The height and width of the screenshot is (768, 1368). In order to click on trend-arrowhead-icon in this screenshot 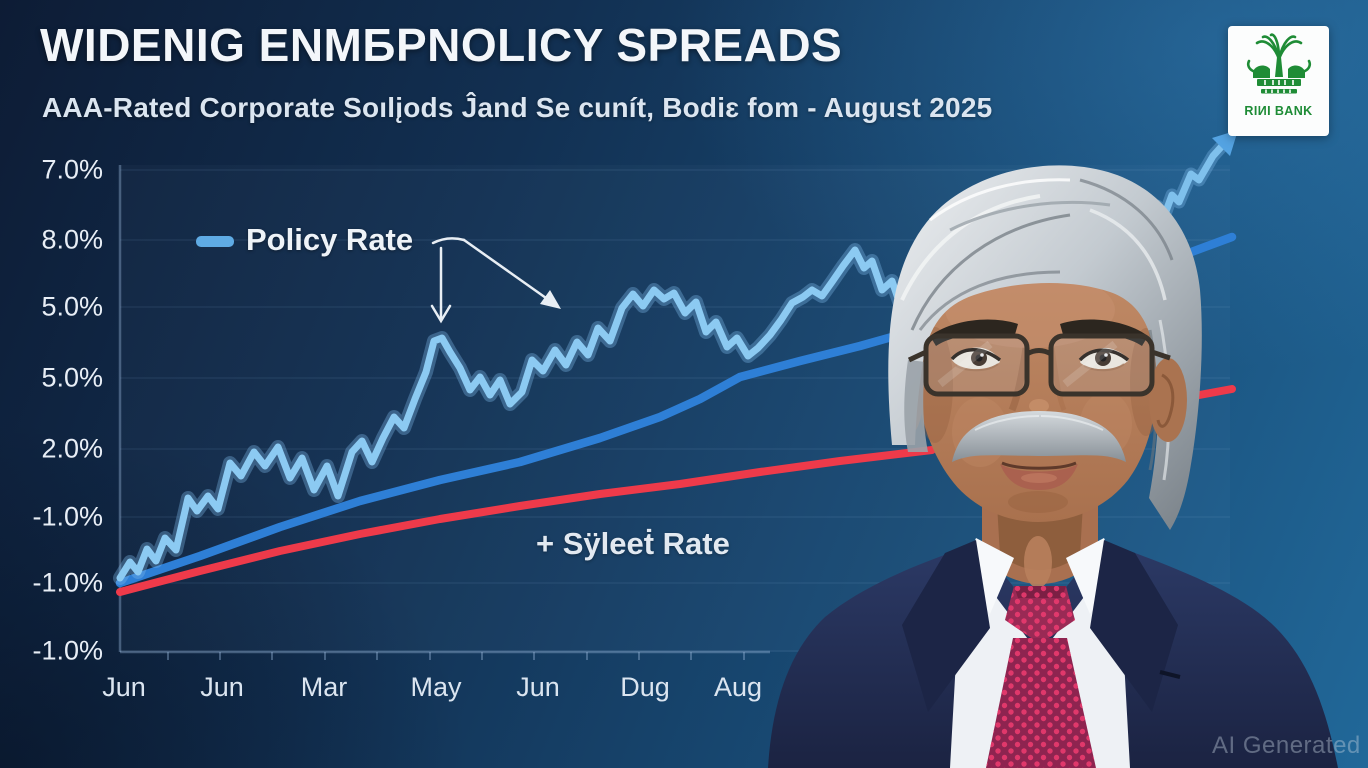, I will do `click(1225, 143)`.